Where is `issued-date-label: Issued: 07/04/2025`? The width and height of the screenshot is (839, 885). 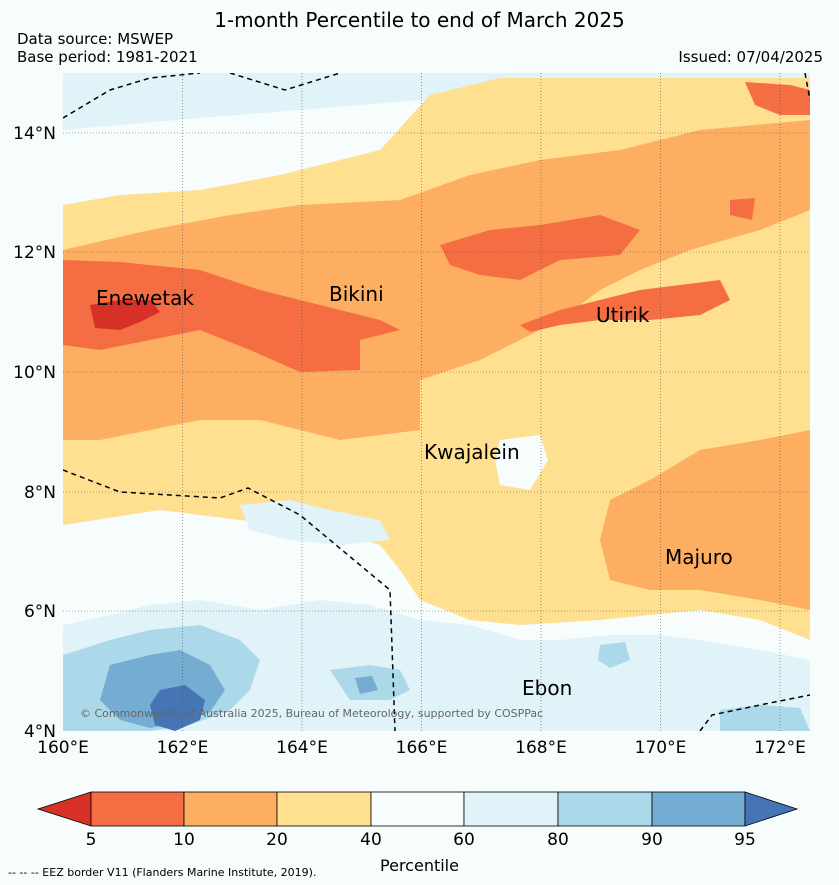
issued-date-label: Issued: 07/04/2025 is located at coordinates (750, 57).